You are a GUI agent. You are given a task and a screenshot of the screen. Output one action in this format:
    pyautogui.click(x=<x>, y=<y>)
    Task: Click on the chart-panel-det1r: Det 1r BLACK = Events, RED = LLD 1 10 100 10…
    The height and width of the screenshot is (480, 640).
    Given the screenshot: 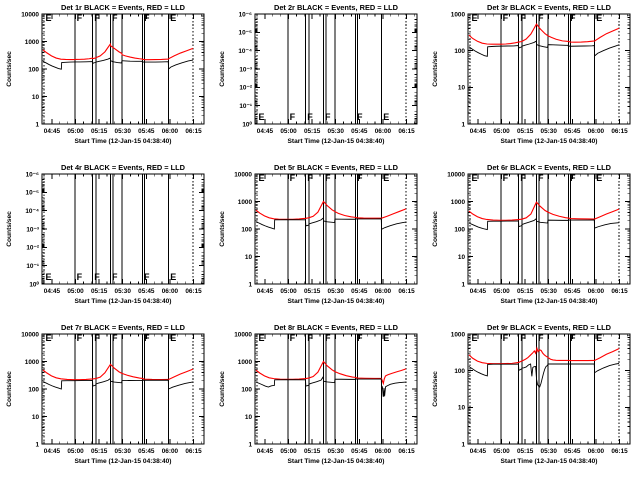 What is the action you would take?
    pyautogui.click(x=106, y=80)
    